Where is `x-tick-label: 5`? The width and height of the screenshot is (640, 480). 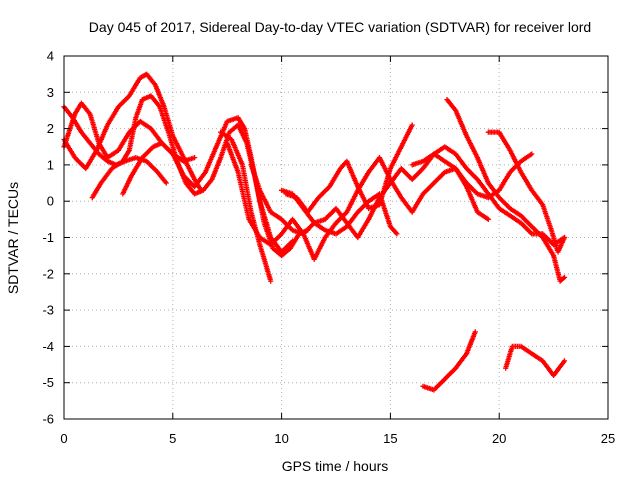
x-tick-label: 5 is located at coordinates (172, 438).